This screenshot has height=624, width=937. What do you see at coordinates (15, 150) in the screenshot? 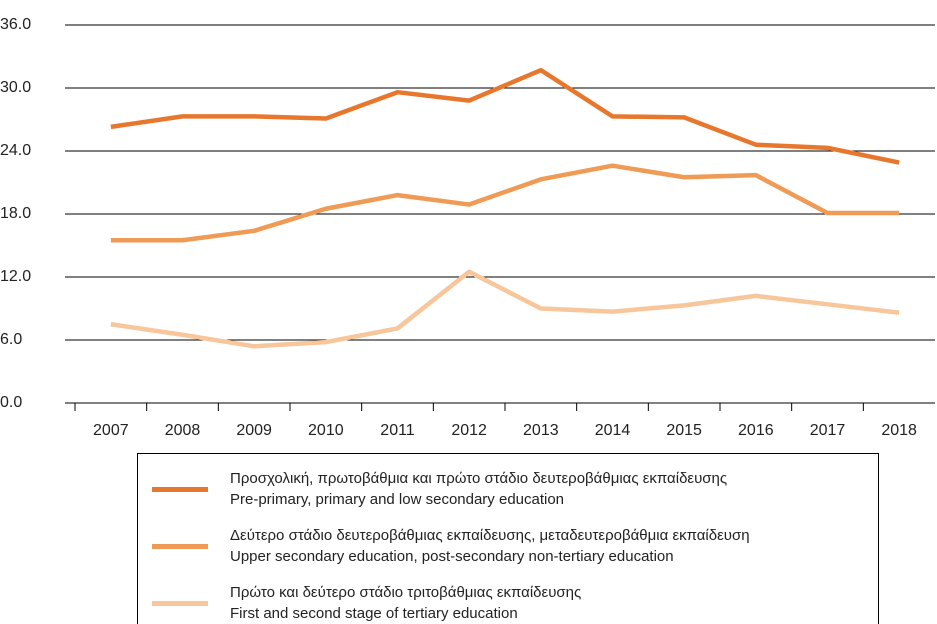
I see `y-tick-label: 24.0` at bounding box center [15, 150].